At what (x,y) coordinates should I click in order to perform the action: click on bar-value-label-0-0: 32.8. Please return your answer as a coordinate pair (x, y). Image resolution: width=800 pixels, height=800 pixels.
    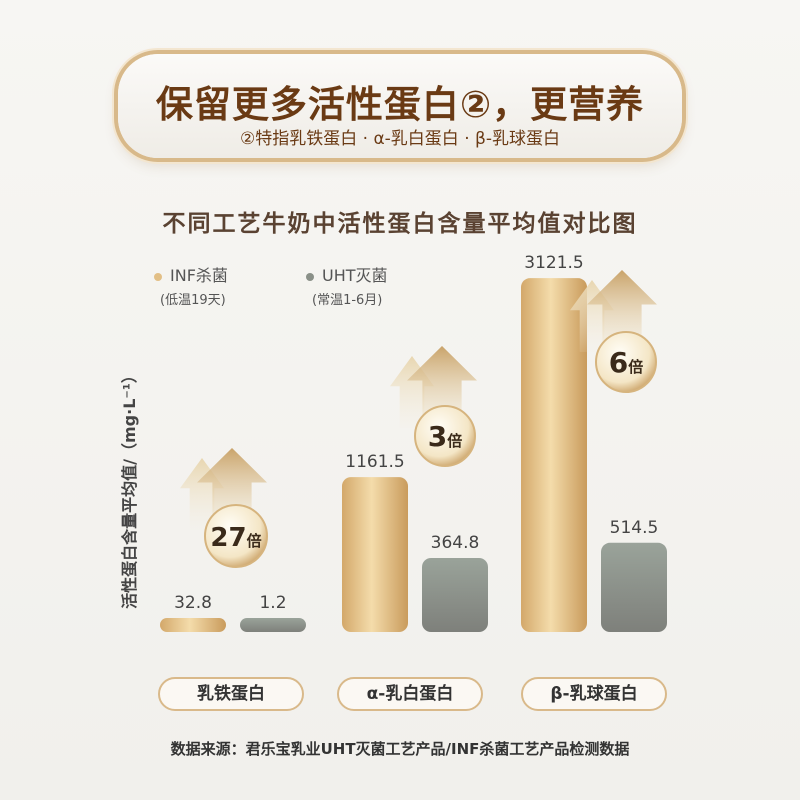
    Looking at the image, I should click on (193, 603).